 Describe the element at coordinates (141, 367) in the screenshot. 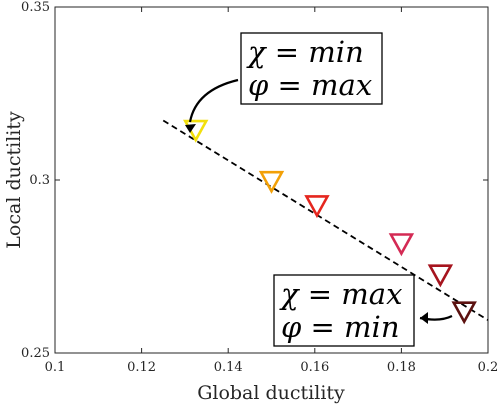

I see `x-tick-label: 0.12` at that location.